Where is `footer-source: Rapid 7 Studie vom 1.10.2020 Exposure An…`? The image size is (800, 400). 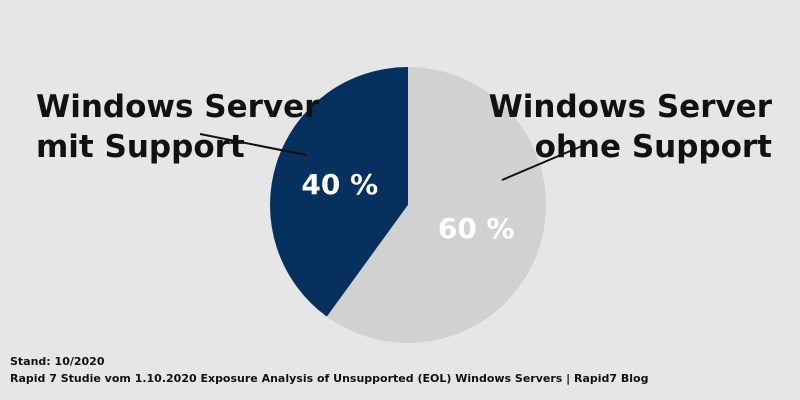
footer-source: Rapid 7 Studie vom 1.10.2020 Exposure An… is located at coordinates (329, 378).